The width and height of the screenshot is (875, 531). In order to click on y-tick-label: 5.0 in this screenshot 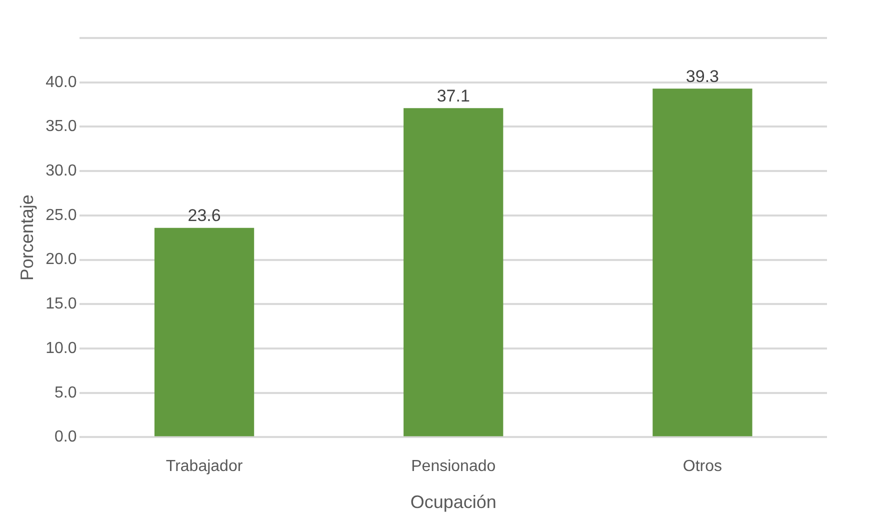, I will do `click(65, 393)`.